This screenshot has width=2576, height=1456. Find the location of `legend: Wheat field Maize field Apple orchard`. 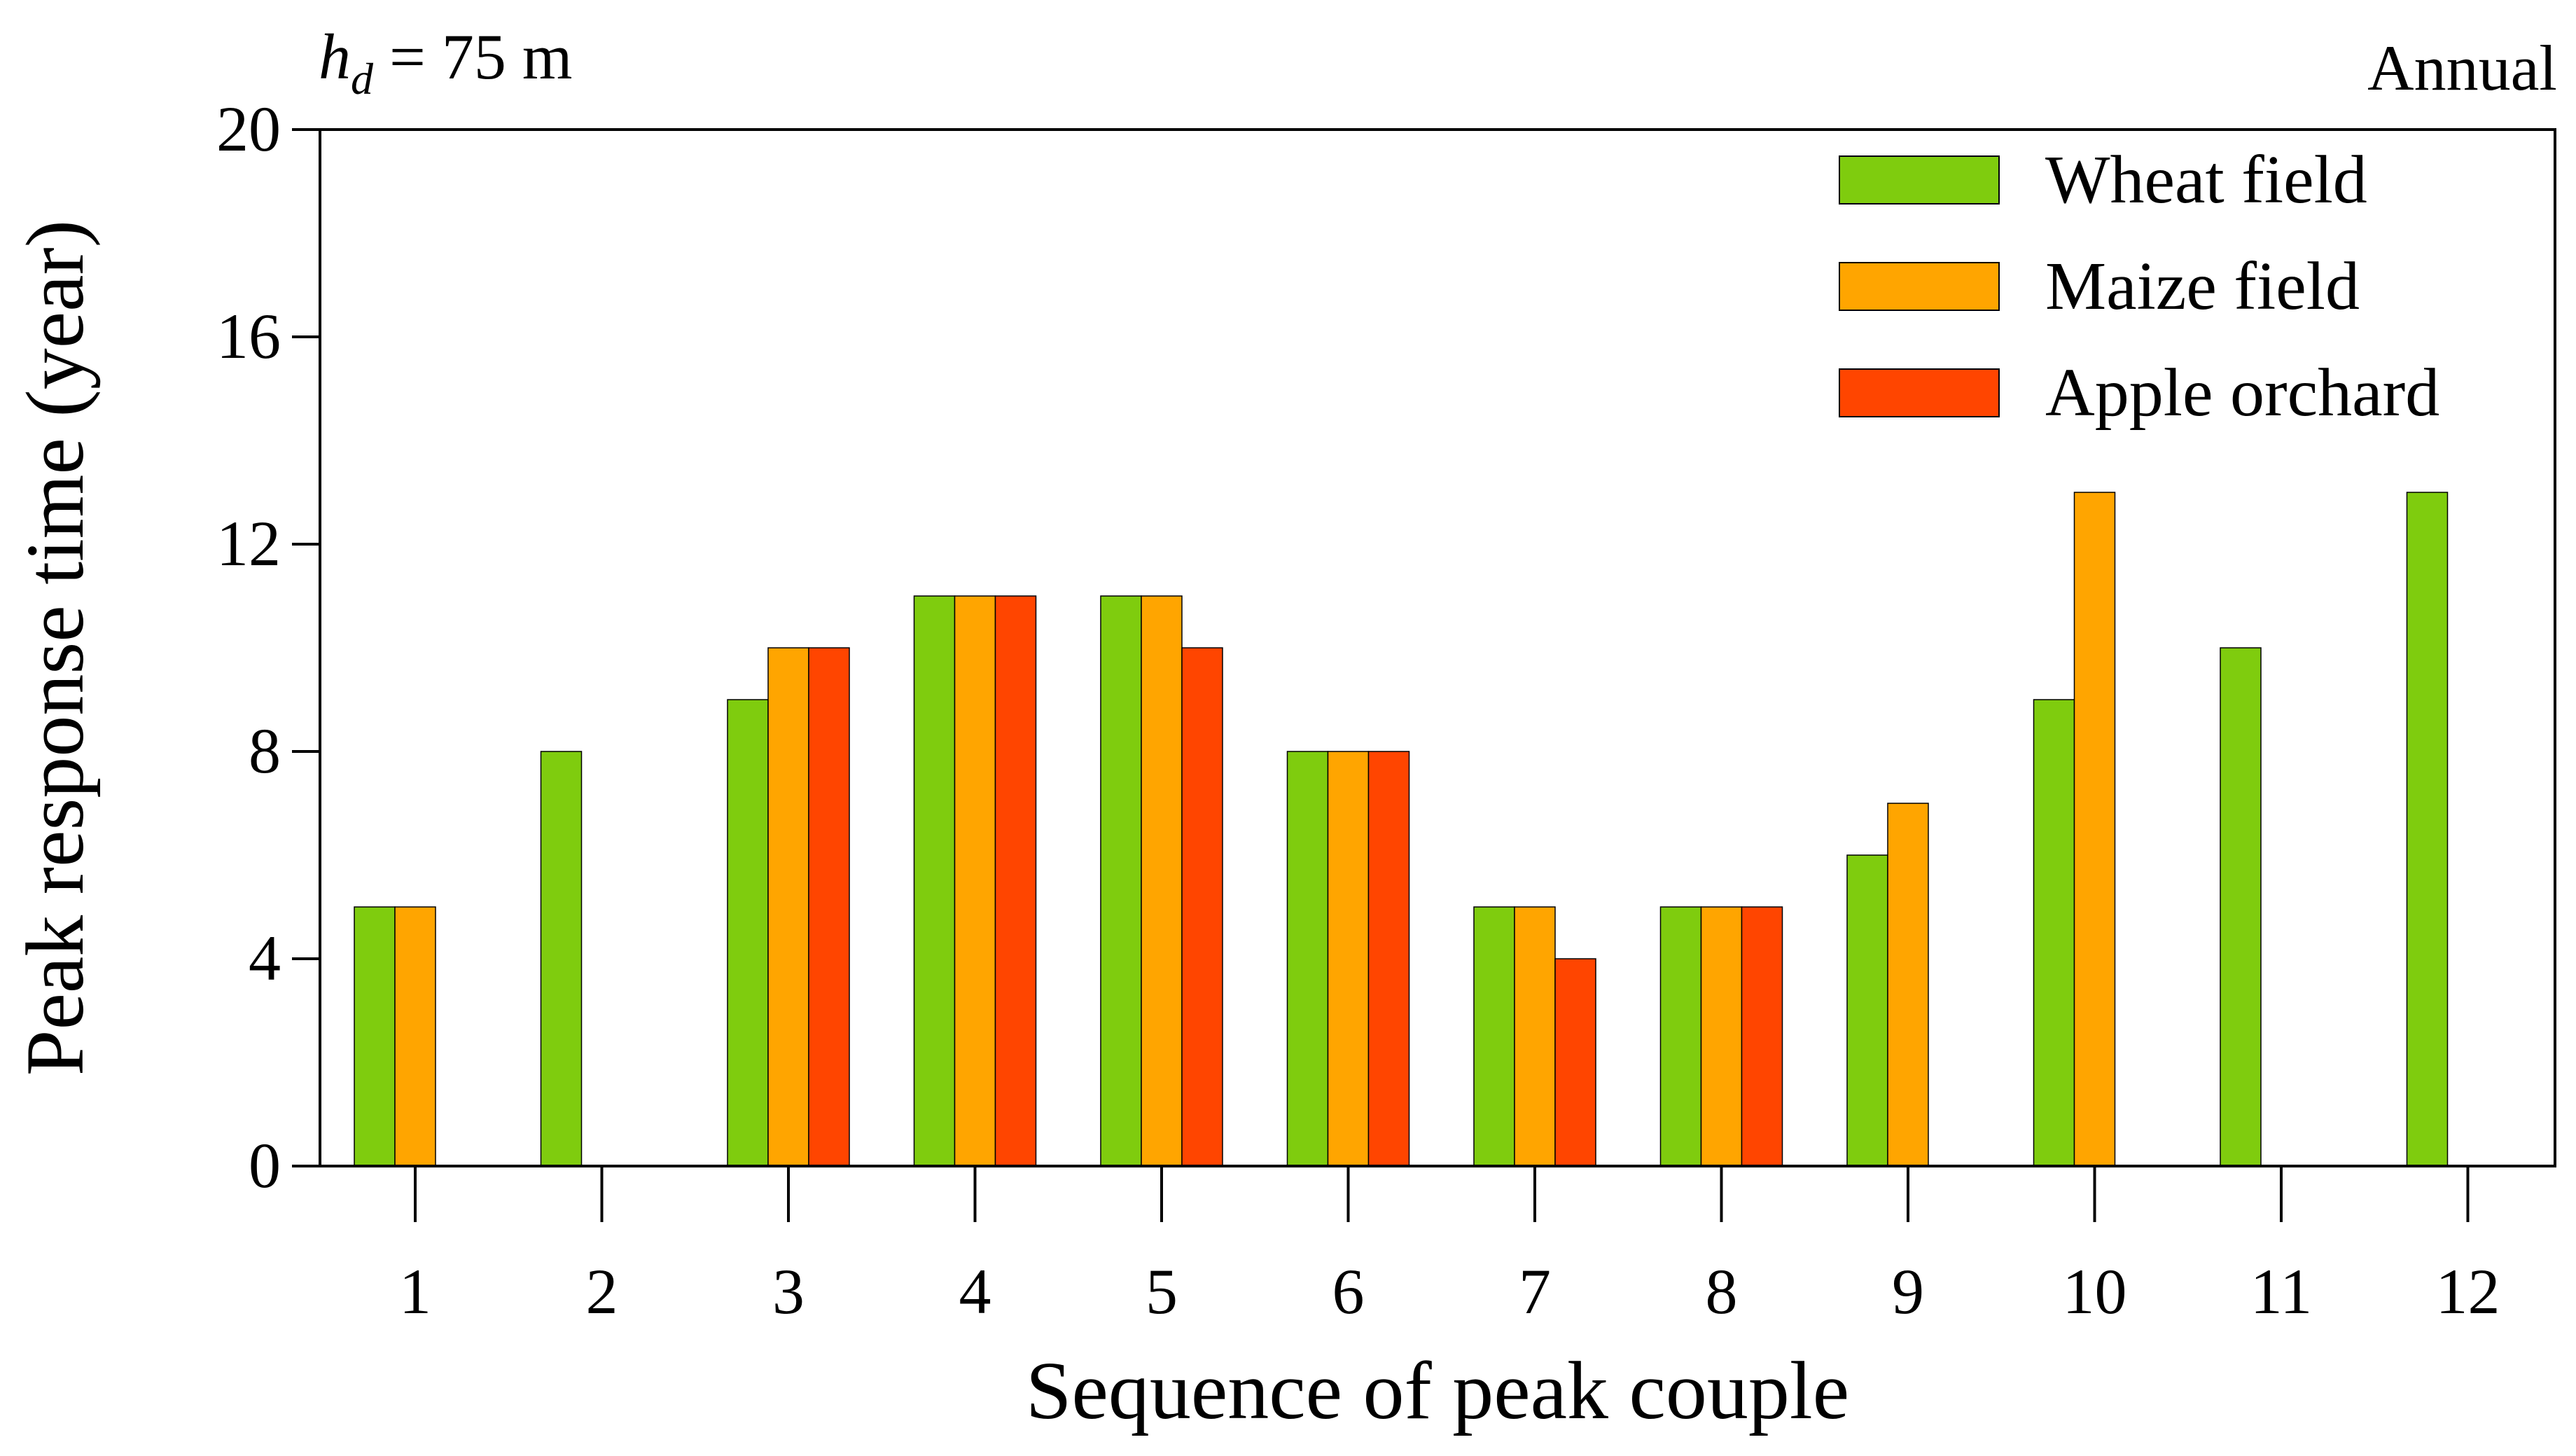

legend: Wheat field Maize field Apple orchard is located at coordinates (2139, 286).